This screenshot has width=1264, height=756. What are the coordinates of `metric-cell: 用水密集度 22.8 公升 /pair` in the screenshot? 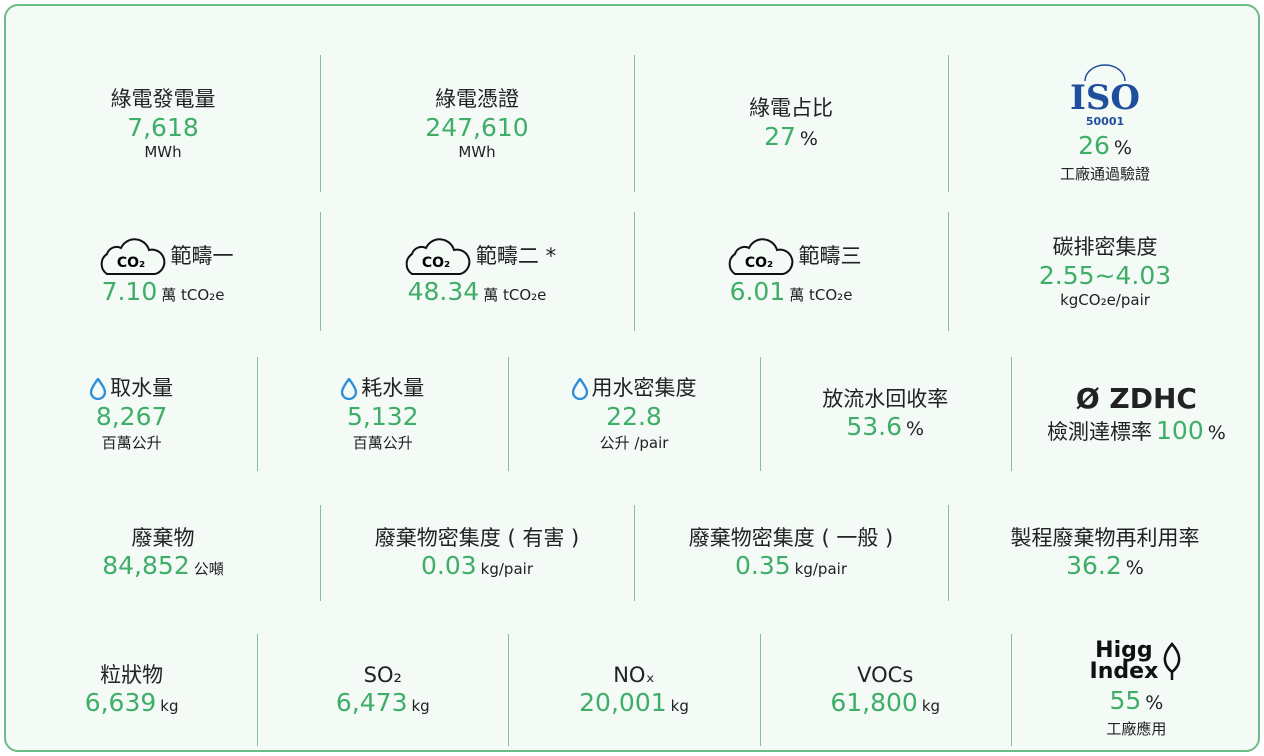 It's located at (633, 414).